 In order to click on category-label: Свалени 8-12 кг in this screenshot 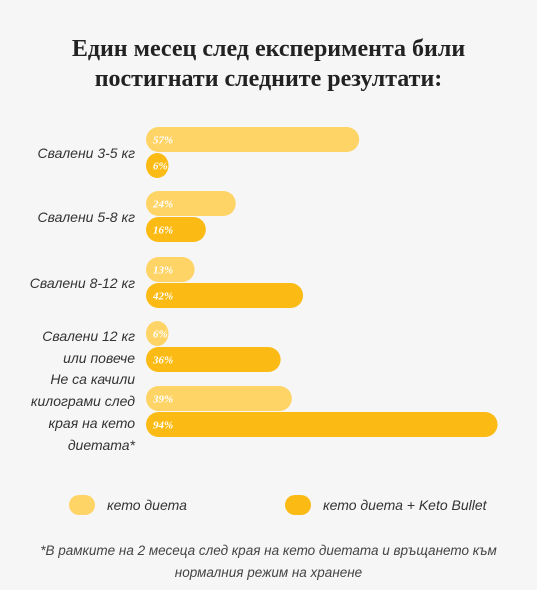, I will do `click(70, 283)`.